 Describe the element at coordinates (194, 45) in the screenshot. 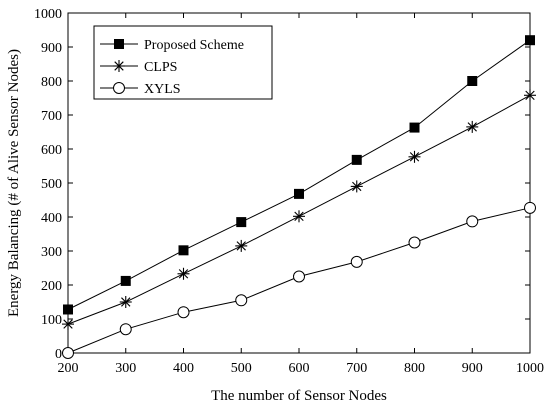

I see `legend-entry: Proposed Scheme` at that location.